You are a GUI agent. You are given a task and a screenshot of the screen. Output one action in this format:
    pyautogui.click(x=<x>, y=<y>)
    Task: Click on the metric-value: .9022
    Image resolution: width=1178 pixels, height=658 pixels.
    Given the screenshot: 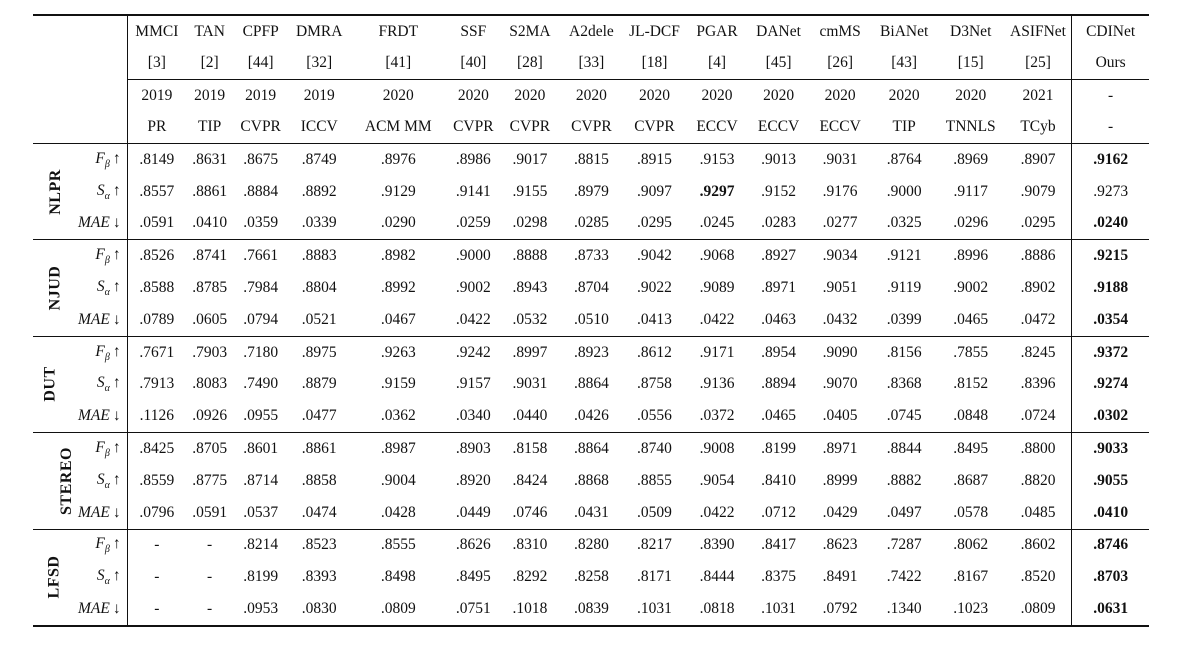 What is the action you would take?
    pyautogui.click(x=654, y=288)
    